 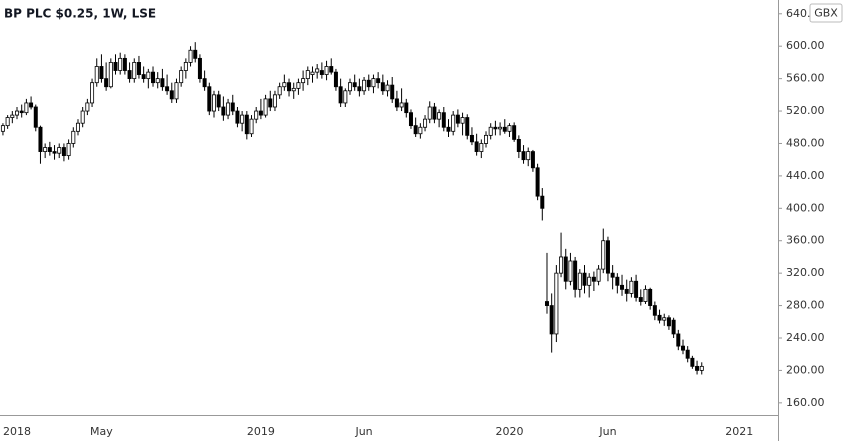 What do you see at coordinates (805, 240) in the screenshot?
I see `y-tick-label: 360.00` at bounding box center [805, 240].